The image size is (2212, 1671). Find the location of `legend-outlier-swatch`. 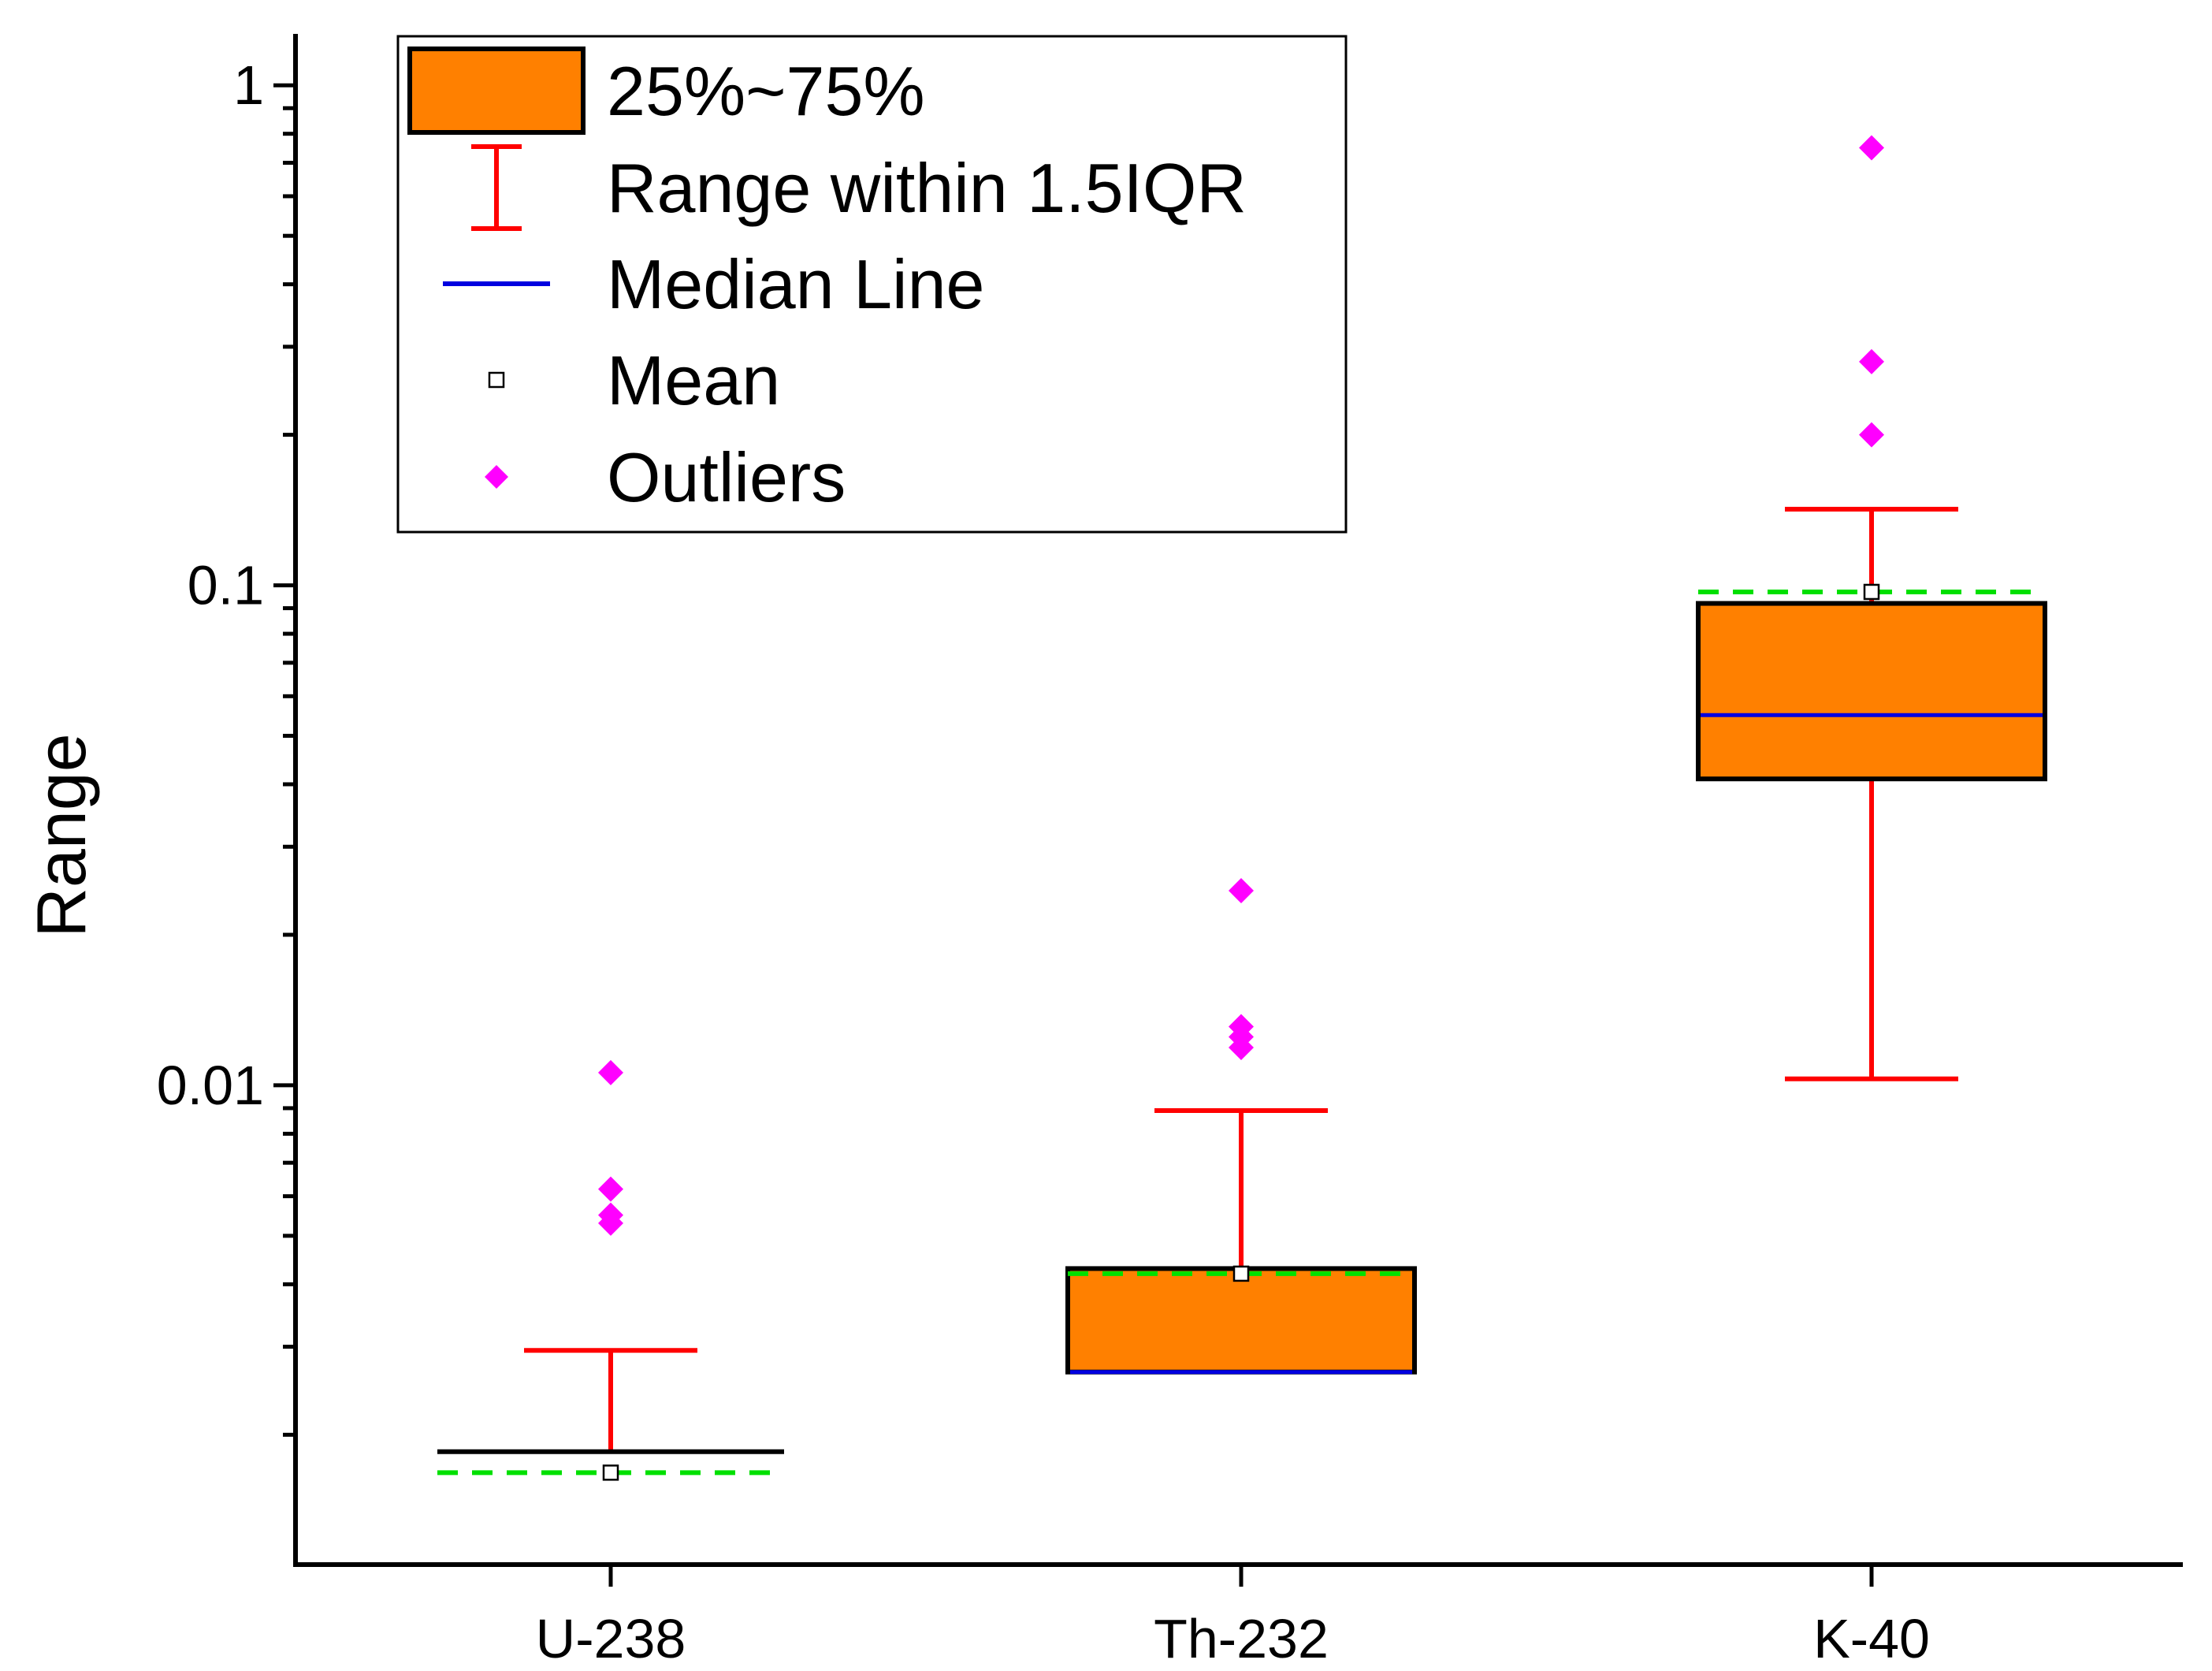

legend-outlier-swatch is located at coordinates (496, 477).